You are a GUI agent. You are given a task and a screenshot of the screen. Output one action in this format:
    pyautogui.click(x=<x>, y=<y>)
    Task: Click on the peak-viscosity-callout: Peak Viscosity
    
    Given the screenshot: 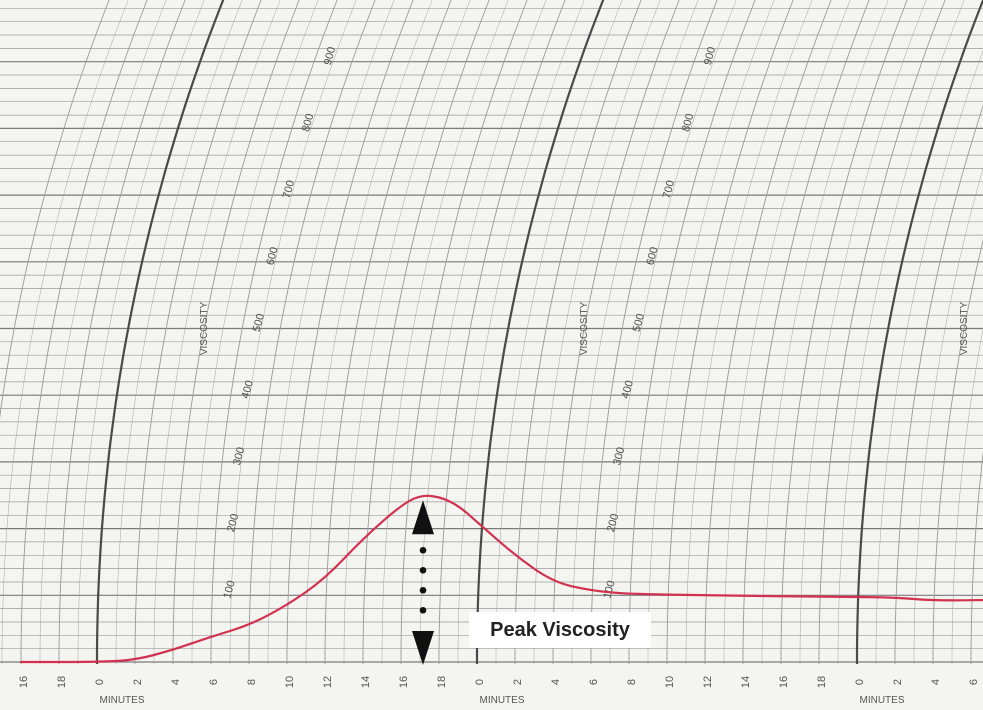 What is the action you would take?
    pyautogui.click(x=560, y=630)
    